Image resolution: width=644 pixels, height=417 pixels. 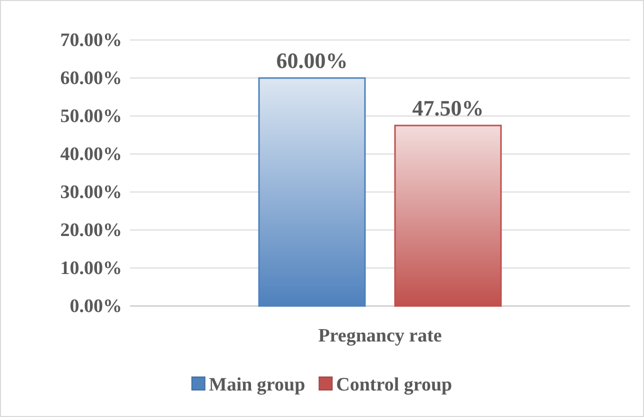 What do you see at coordinates (91, 155) in the screenshot?
I see `y-tick-label: 40.00%` at bounding box center [91, 155].